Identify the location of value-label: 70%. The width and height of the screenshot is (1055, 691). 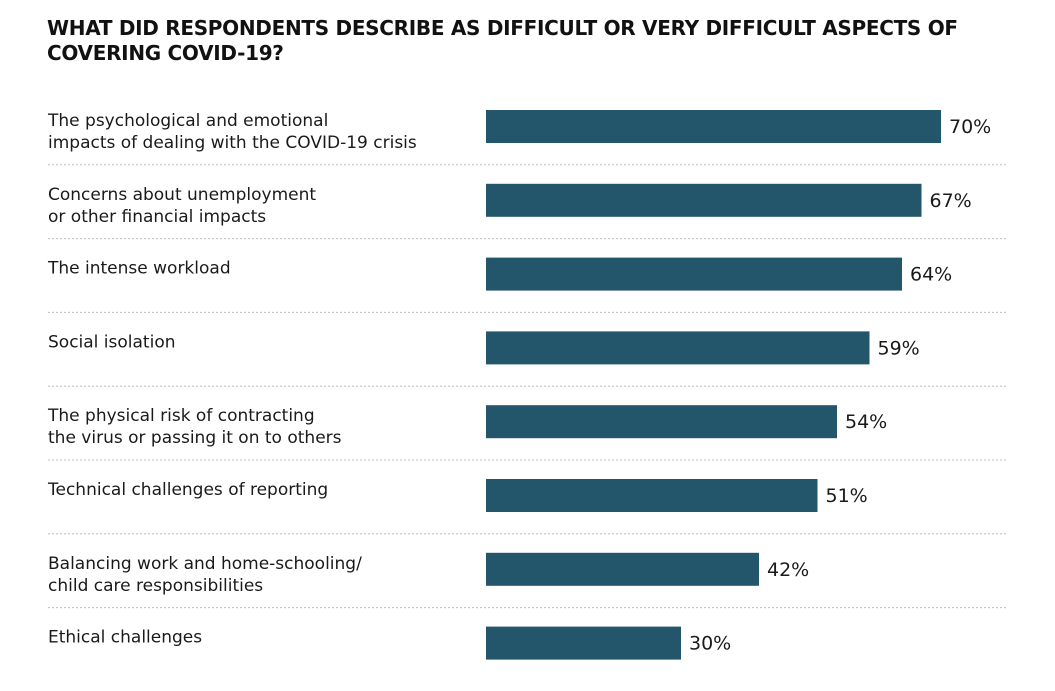
(970, 127).